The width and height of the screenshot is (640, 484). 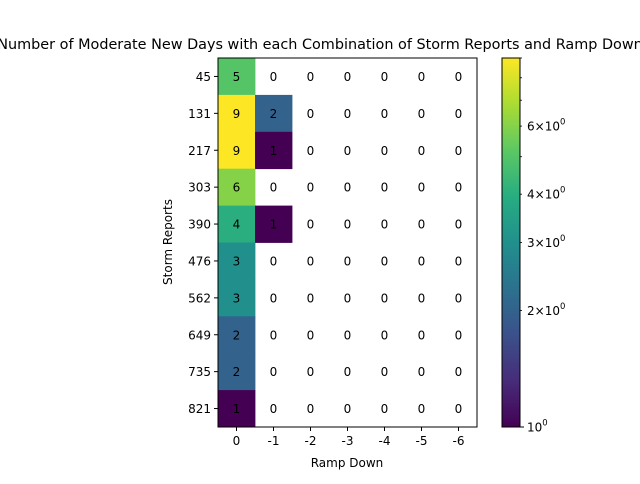 What do you see at coordinates (511, 242) in the screenshot?
I see `colorbar` at bounding box center [511, 242].